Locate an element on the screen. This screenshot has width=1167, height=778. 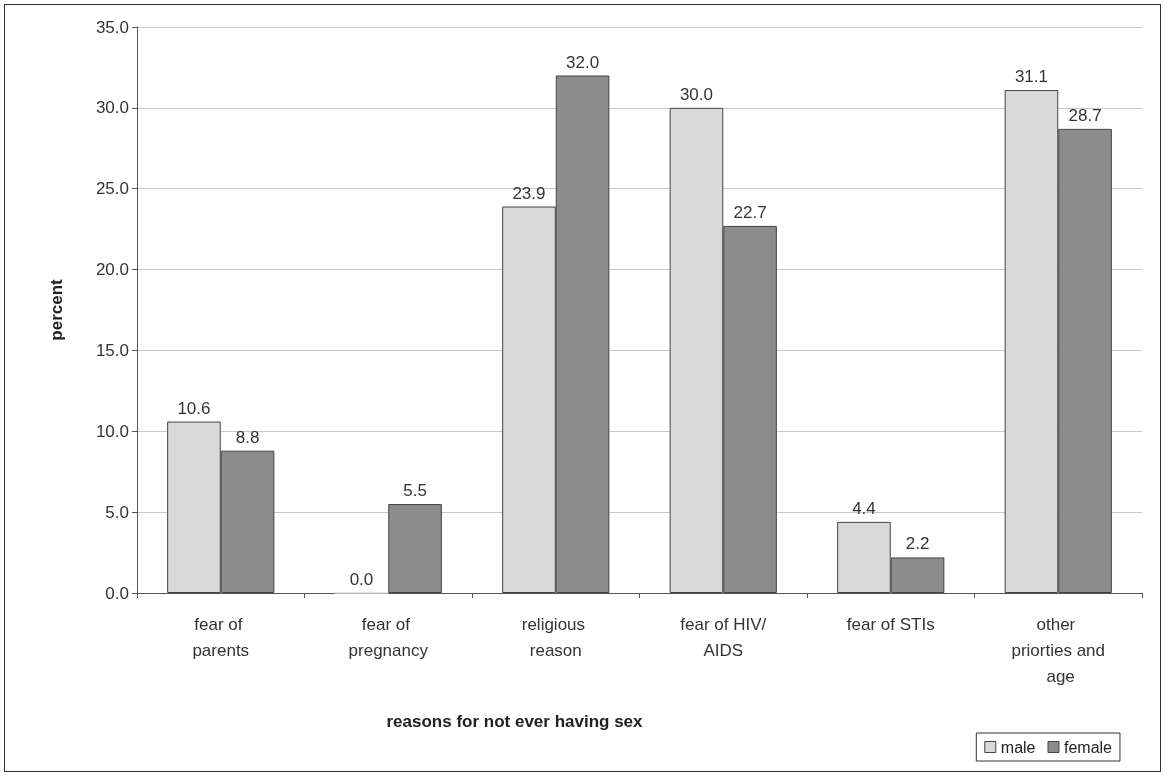
x-tick-label: fear of parents is located at coordinates (221, 637).